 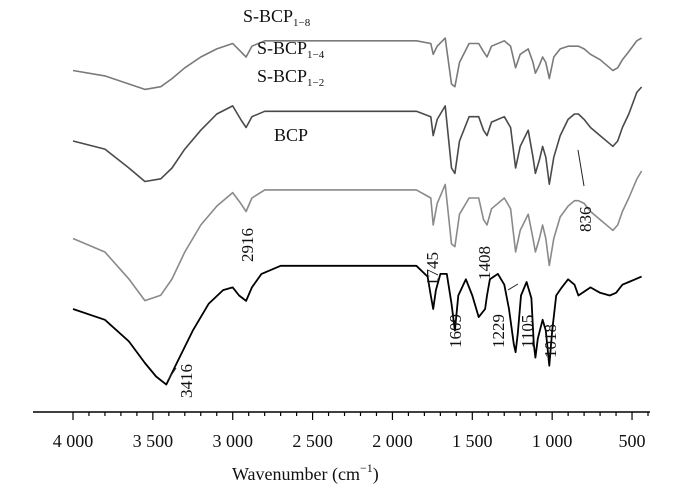 I want to click on series-label-s-bcp-1-4: S-BCP1−4, so click(x=291, y=49).